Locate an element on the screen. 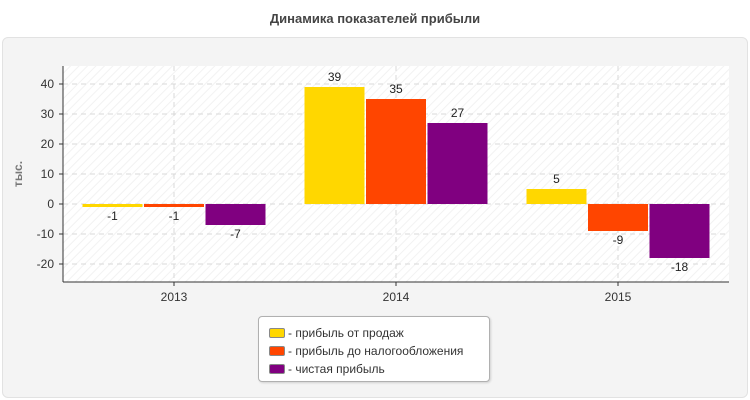 This screenshot has width=750, height=400. legend-item-pretax-profit: - прибыль до налогообложения is located at coordinates (379, 351).